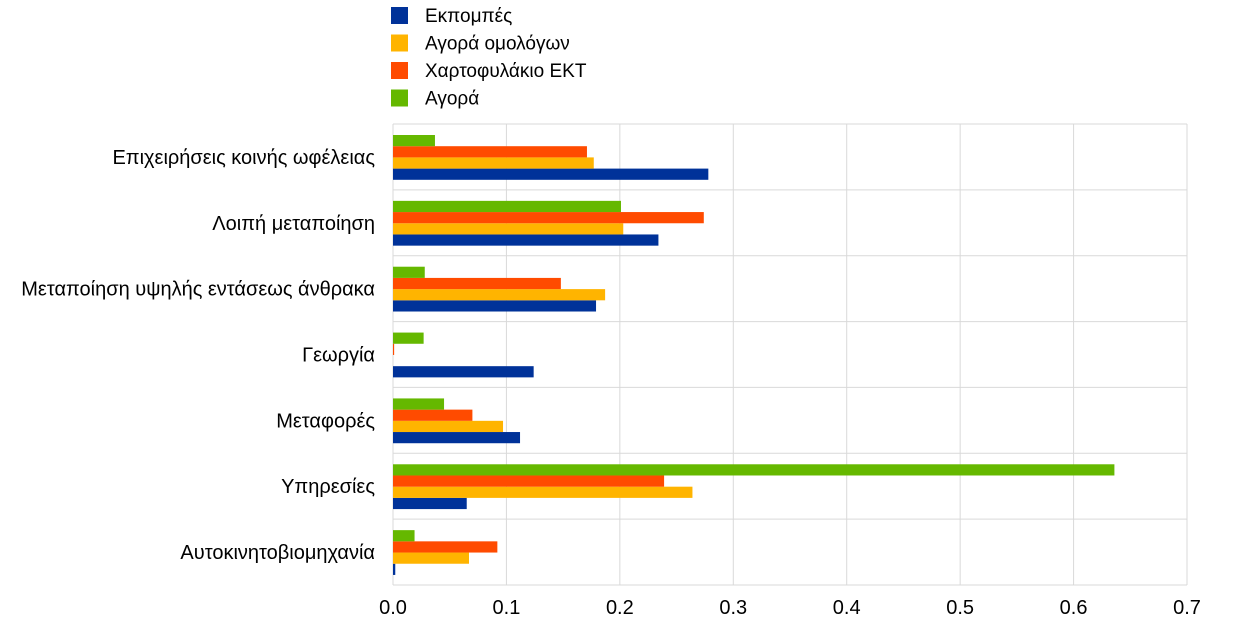 The height and width of the screenshot is (630, 1240). I want to click on category-label: Υπηρεσίες, so click(328, 487).